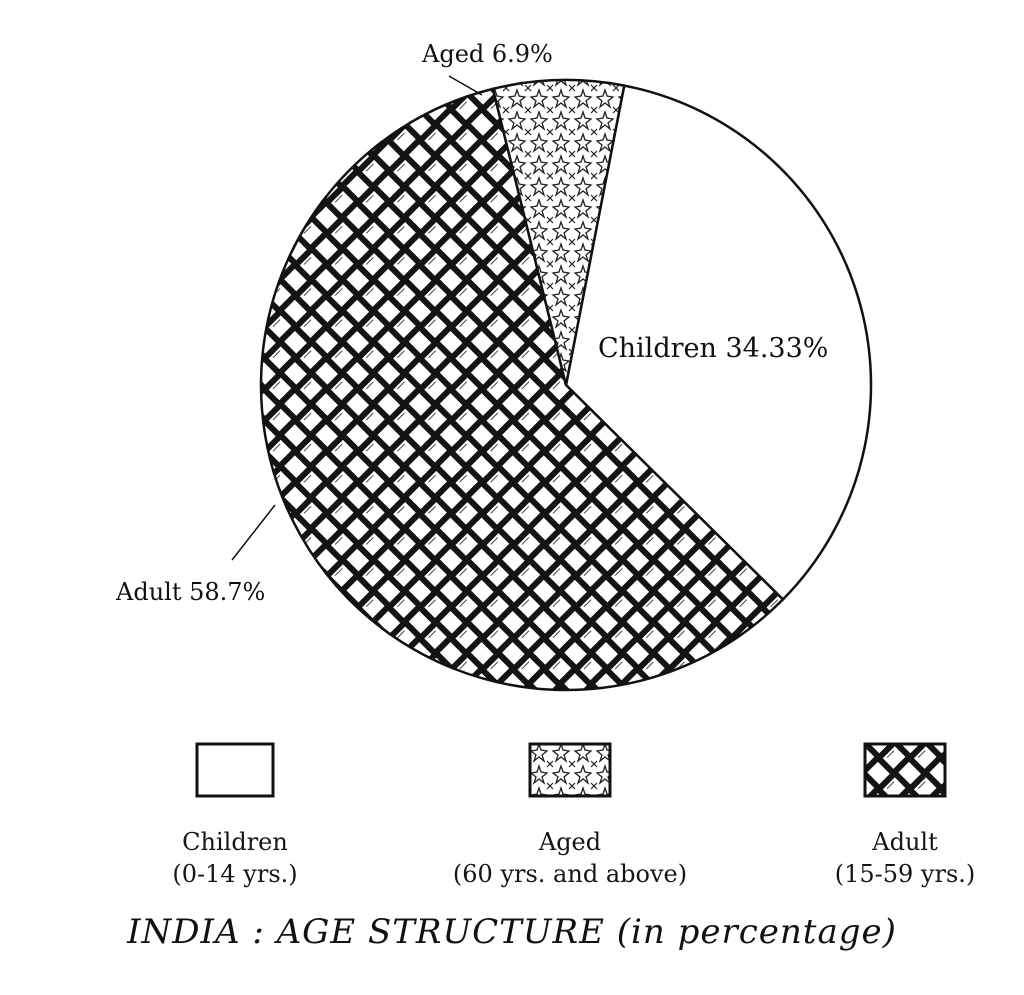  I want to click on legend-swatch-aged, so click(570, 770).